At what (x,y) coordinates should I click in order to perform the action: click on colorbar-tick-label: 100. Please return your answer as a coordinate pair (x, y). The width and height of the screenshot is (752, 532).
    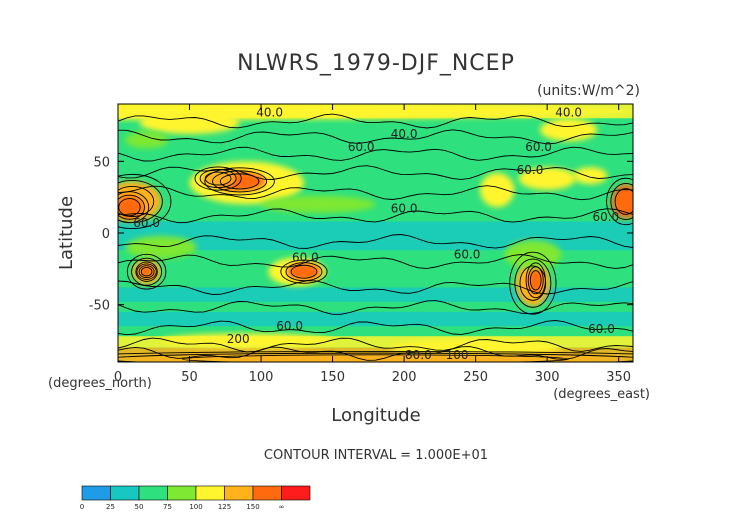
    Looking at the image, I should click on (195, 507).